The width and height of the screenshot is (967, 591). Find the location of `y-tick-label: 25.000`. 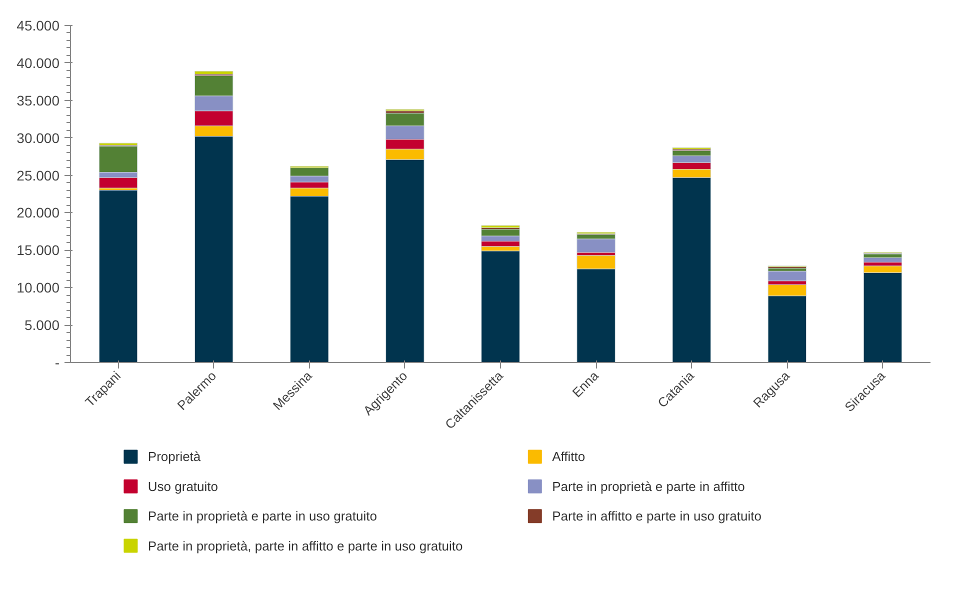

y-tick-label: 25.000 is located at coordinates (38, 175).